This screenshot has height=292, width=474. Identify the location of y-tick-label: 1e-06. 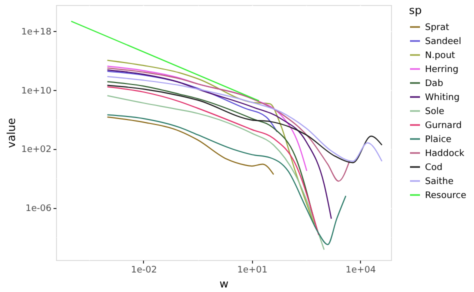
(39, 209).